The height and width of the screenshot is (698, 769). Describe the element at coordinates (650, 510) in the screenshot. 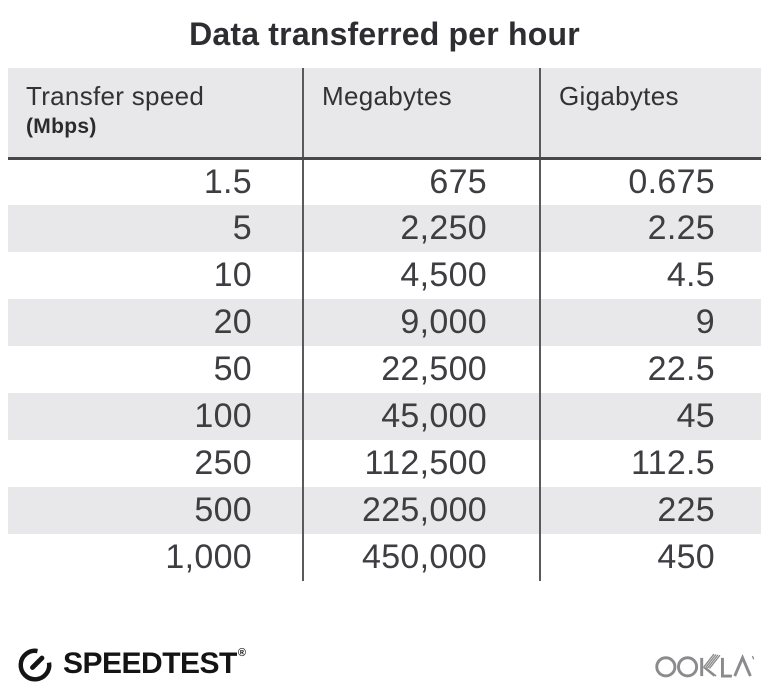

I see `table-cell: 225` at that location.